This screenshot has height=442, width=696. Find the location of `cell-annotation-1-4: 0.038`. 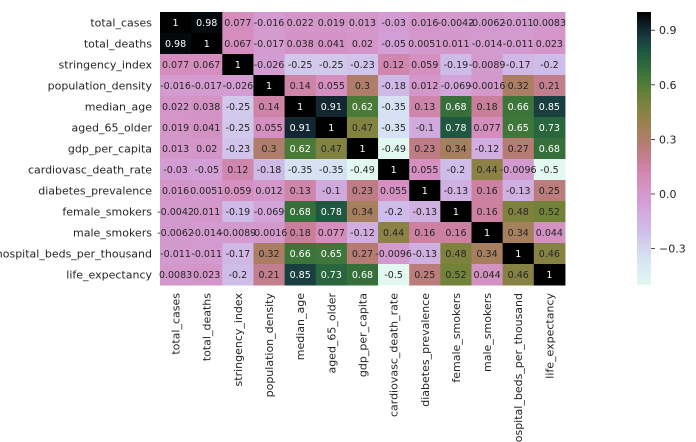

cell-annotation-1-4: 0.038 is located at coordinates (300, 44).